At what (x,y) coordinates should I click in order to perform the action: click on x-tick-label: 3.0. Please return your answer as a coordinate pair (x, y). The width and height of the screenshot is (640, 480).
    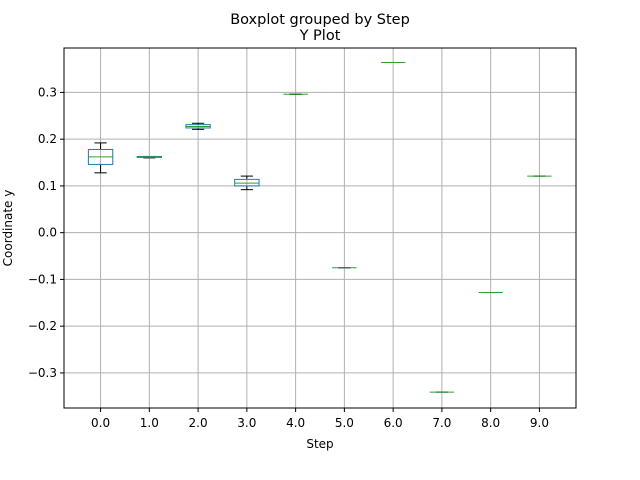
    Looking at the image, I should click on (246, 423).